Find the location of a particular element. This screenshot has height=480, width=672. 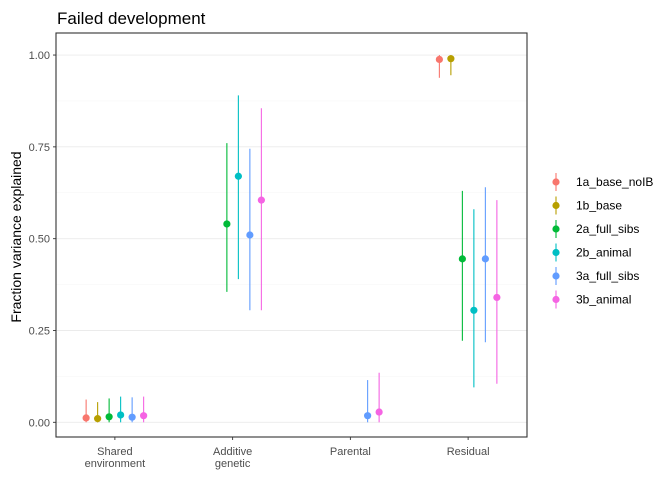

legend-label: 3a_full_sibs is located at coordinates (607, 276).